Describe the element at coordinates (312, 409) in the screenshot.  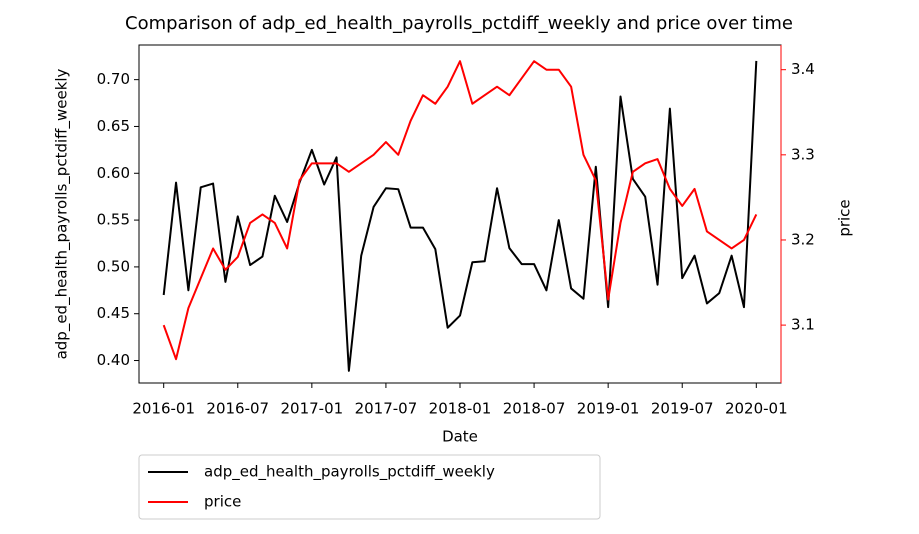
I see `x-tick-label: 2017-01` at that location.